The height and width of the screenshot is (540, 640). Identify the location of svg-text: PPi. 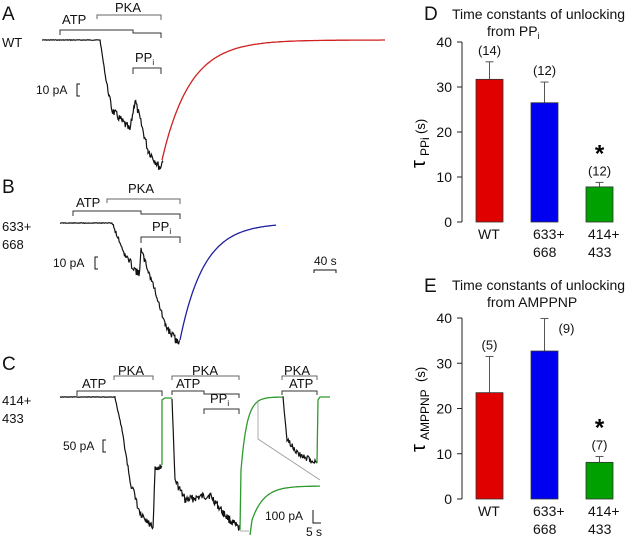
(425, 146).